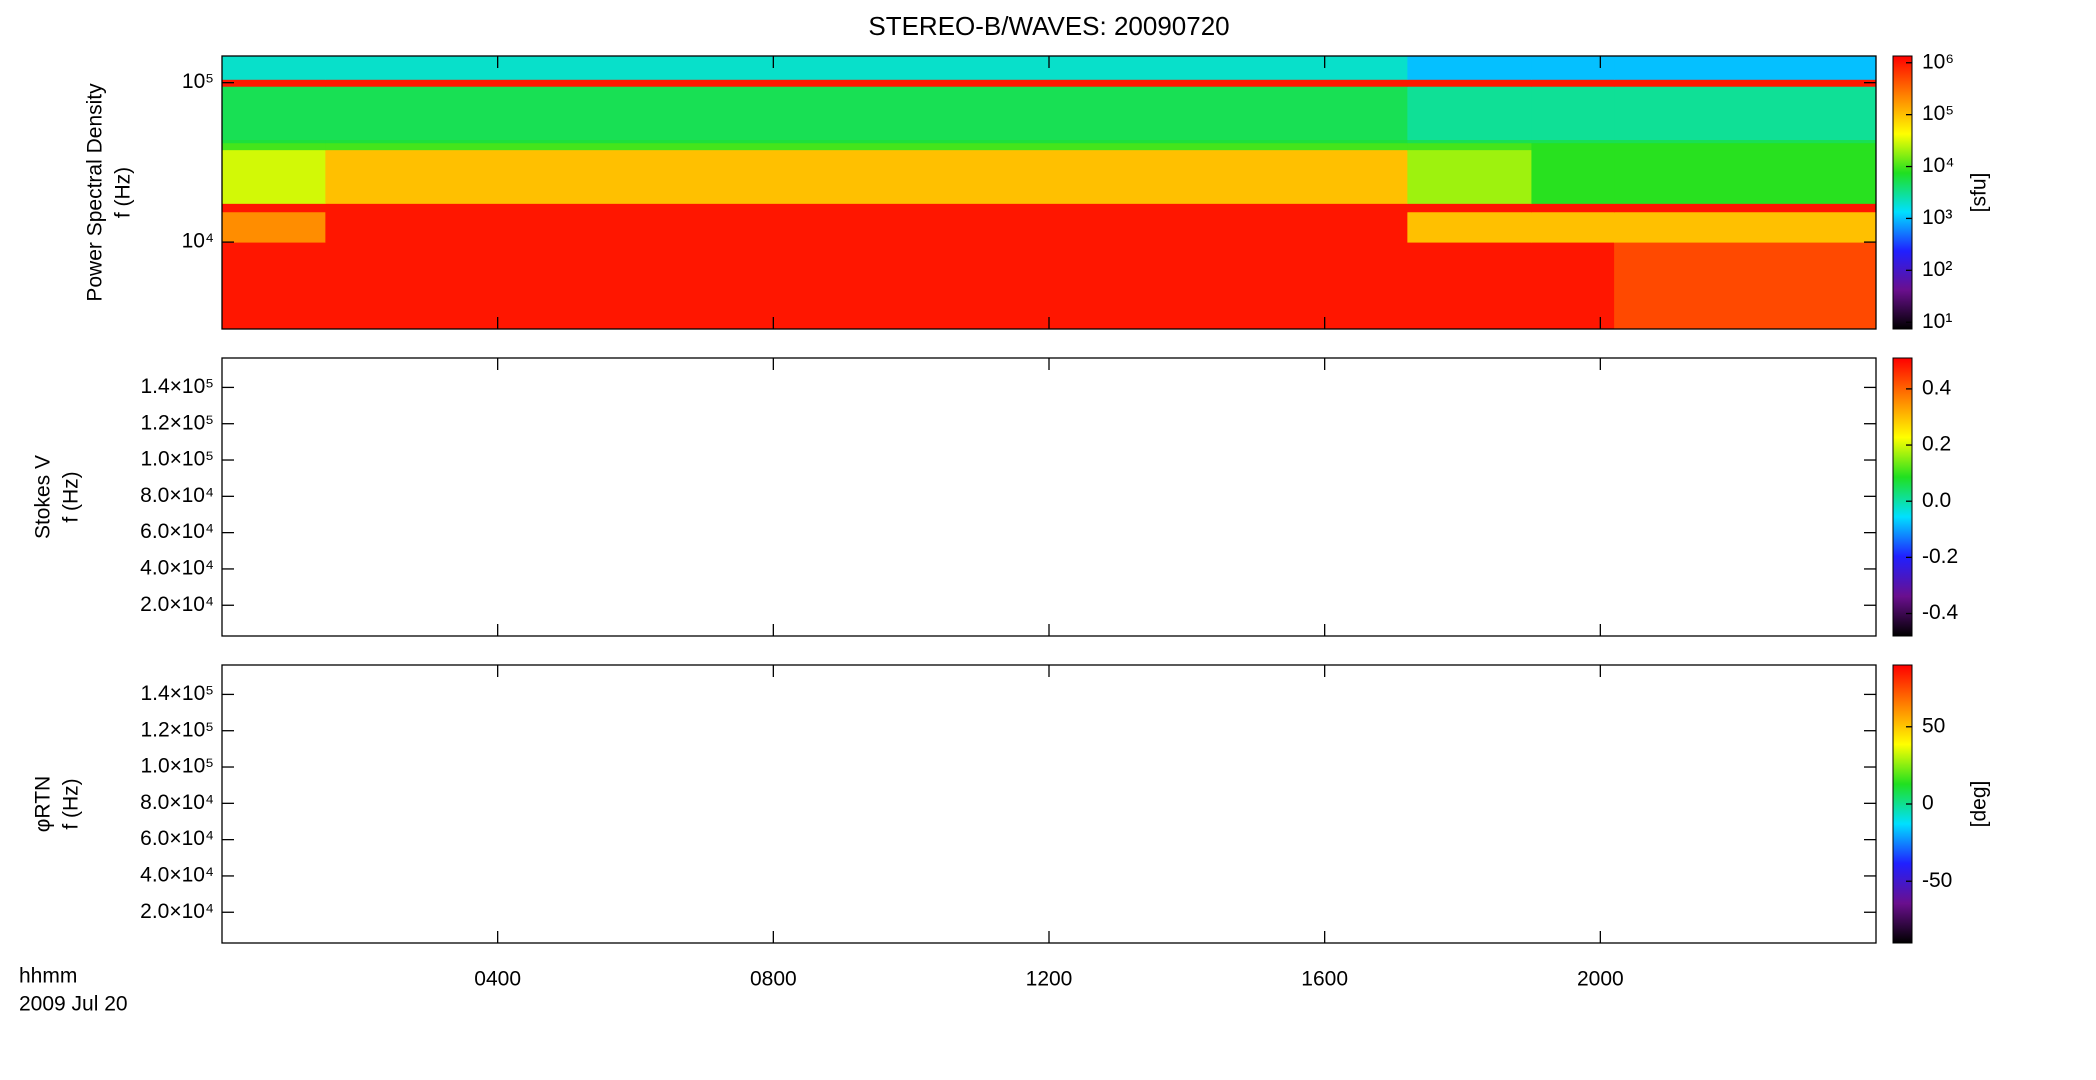  What do you see at coordinates (1933, 725) in the screenshot?
I see `colorbar-tick-label: 50` at bounding box center [1933, 725].